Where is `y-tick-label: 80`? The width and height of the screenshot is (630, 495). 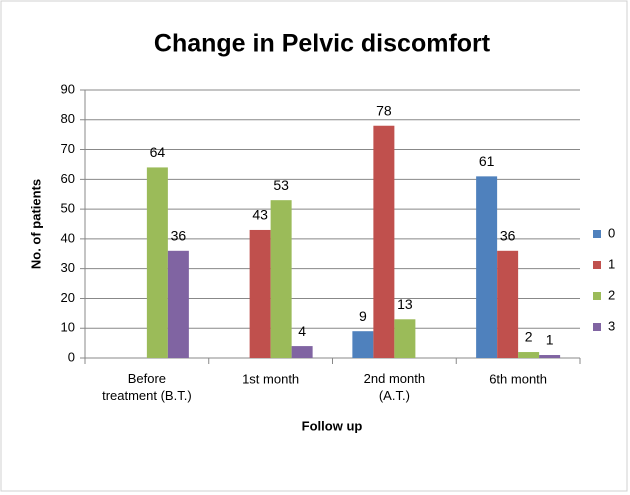
y-tick-label: 80 is located at coordinates (68, 118).